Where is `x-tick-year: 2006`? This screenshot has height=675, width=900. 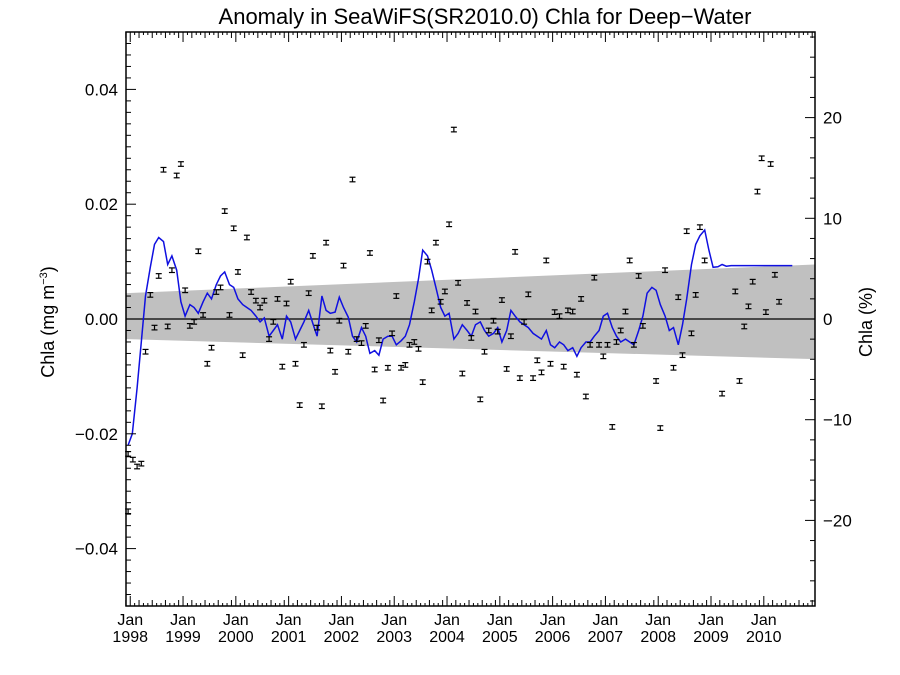 x-tick-year: 2006 is located at coordinates (553, 637).